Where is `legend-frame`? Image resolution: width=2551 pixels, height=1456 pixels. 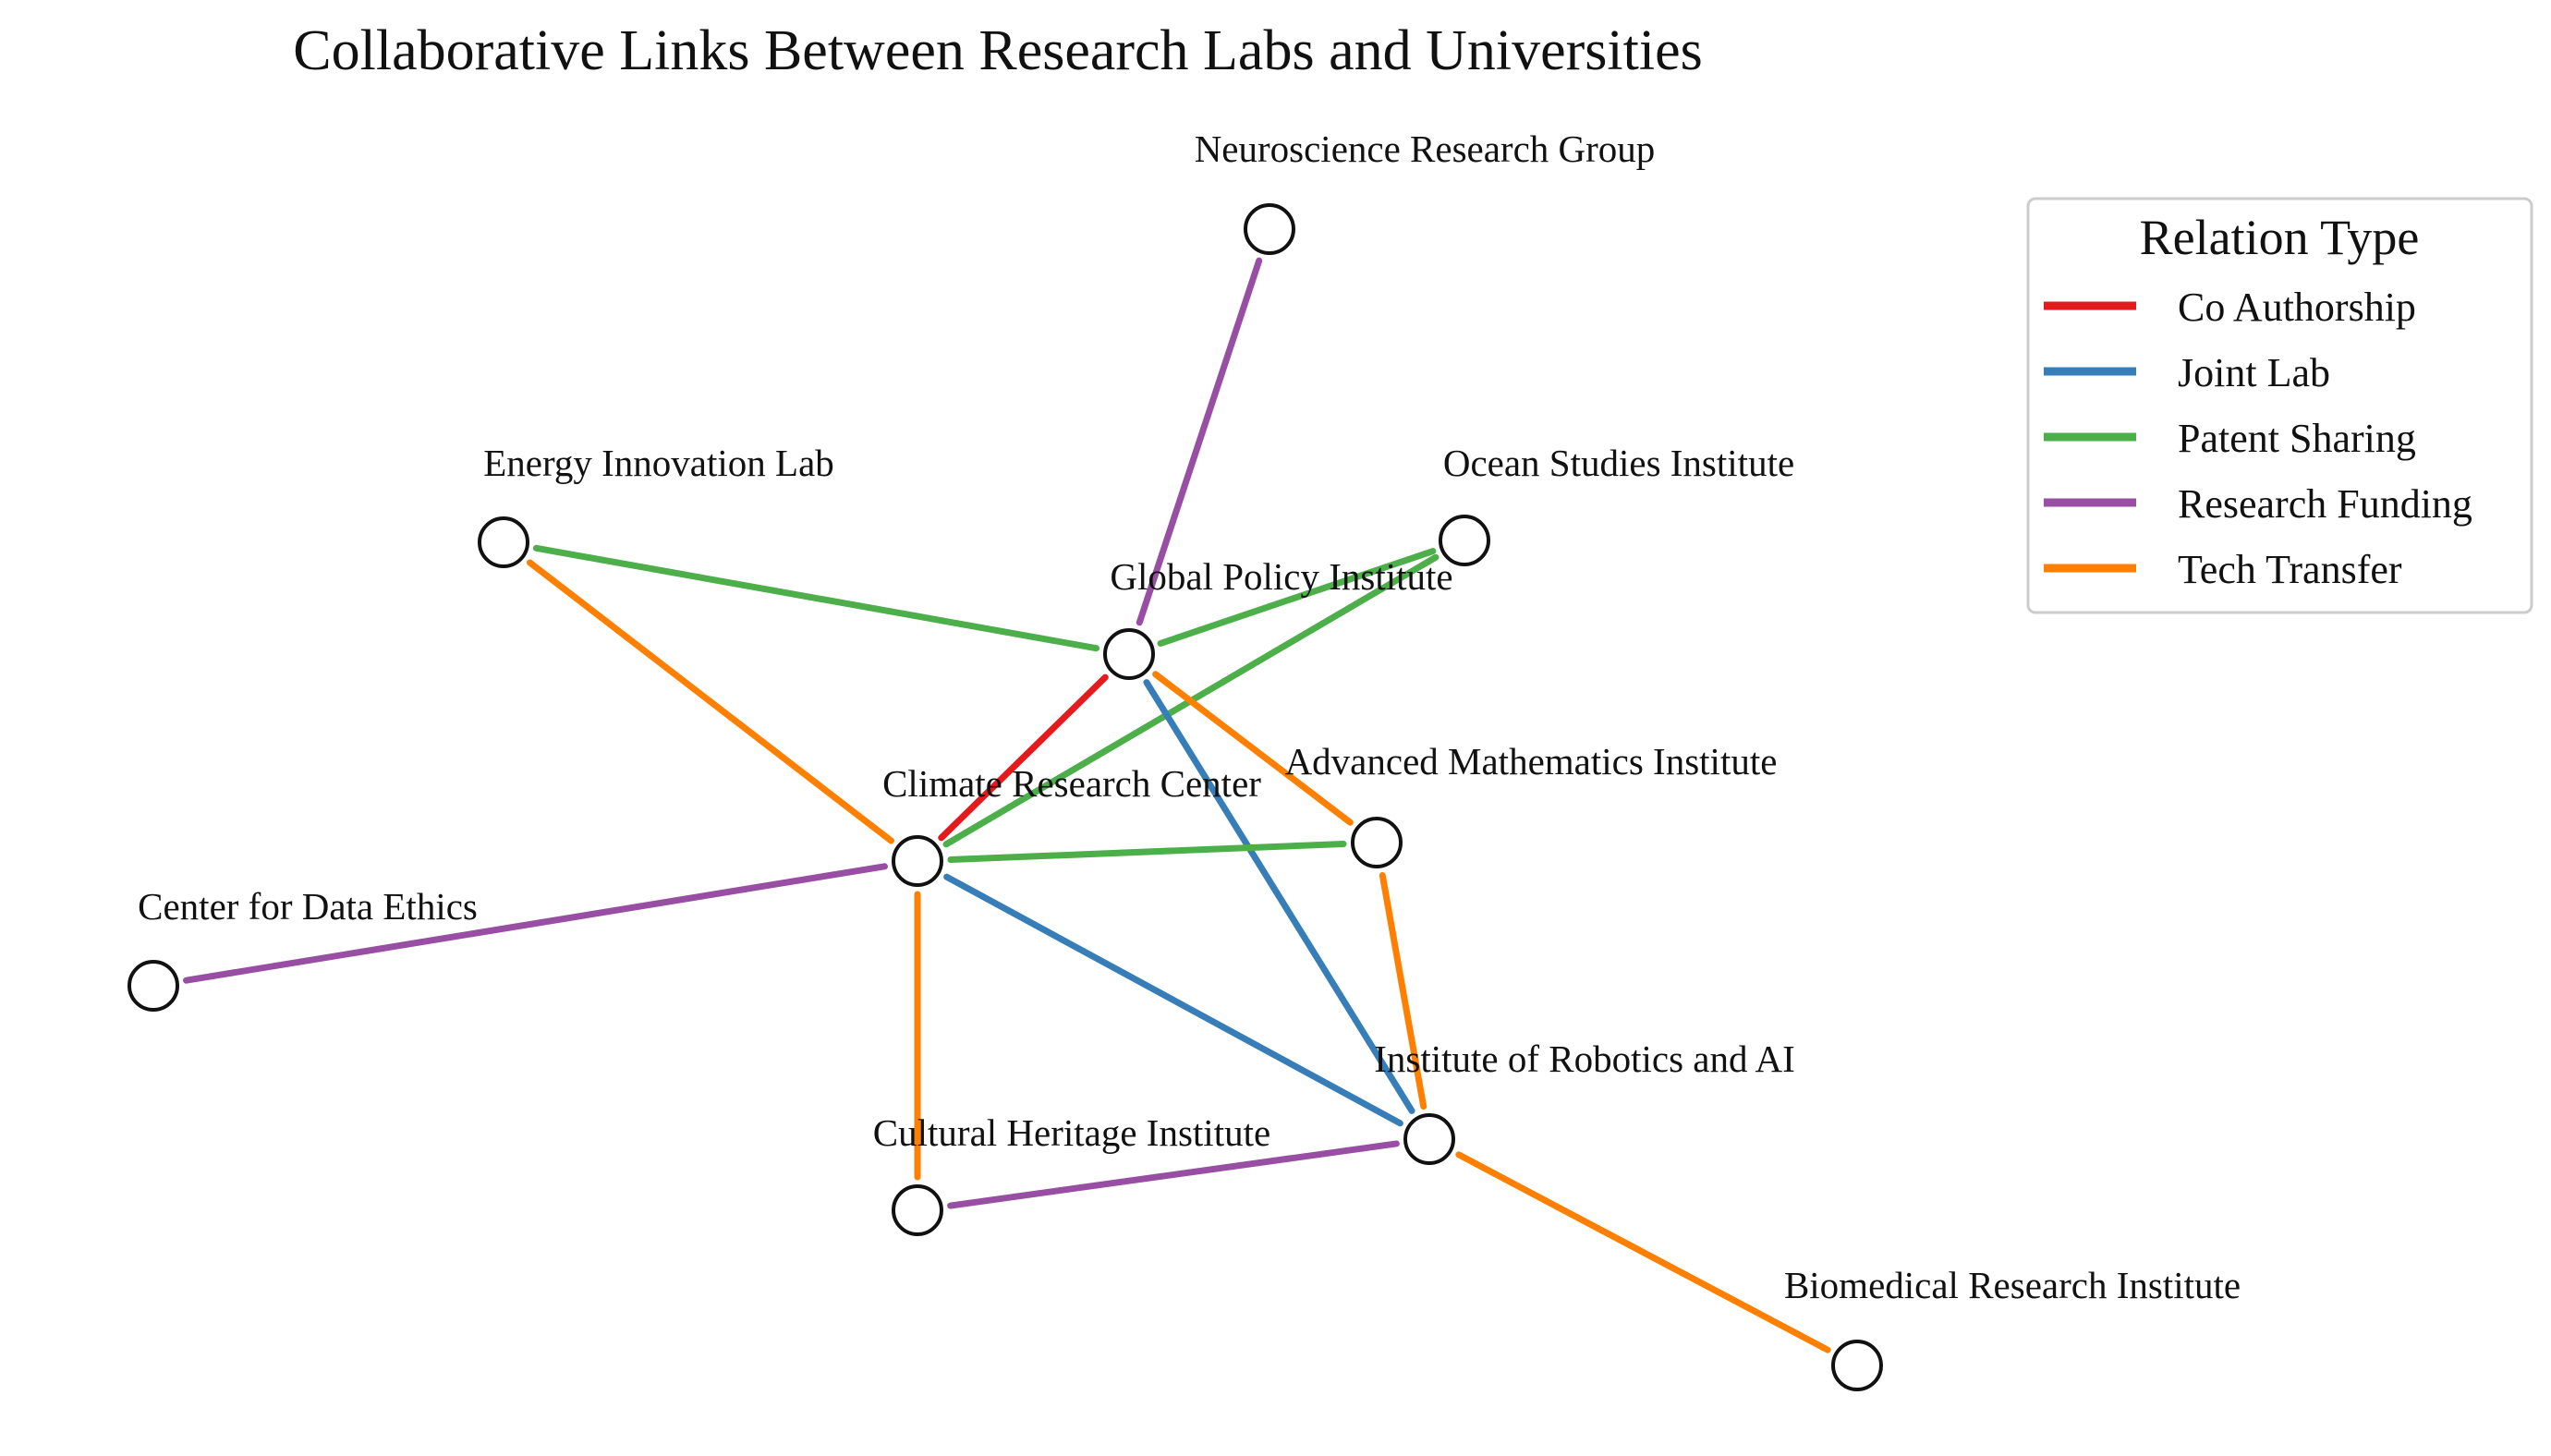
legend-frame is located at coordinates (2279, 405).